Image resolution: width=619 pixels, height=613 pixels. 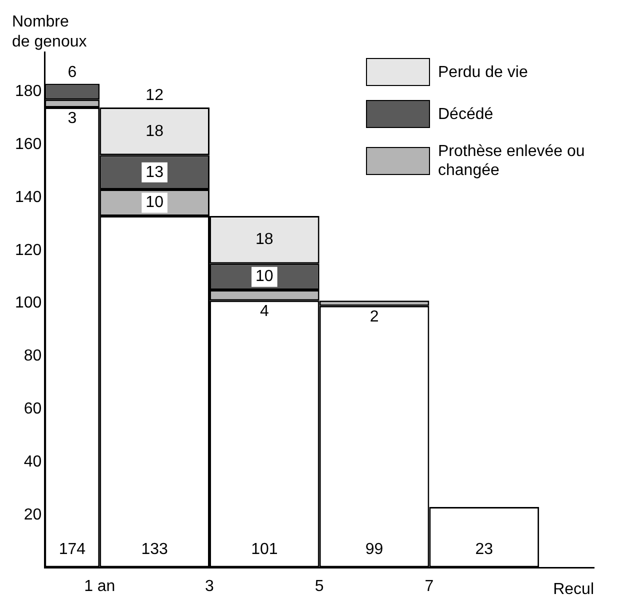 I want to click on legend-label: Prothèse enlevée ou changée, so click(x=512, y=161).